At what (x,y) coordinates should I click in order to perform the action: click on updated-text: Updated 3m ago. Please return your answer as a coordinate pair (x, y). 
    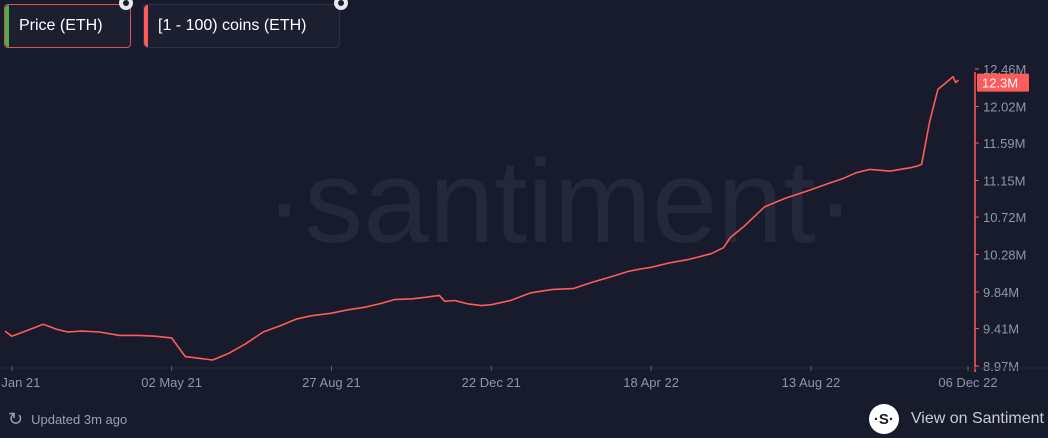
    Looking at the image, I should click on (79, 419).